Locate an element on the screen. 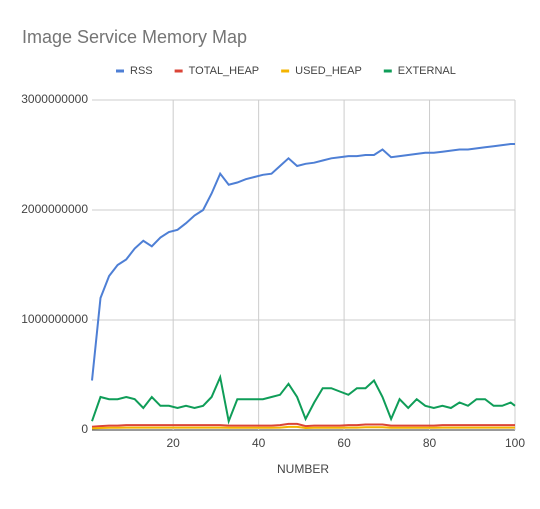 The width and height of the screenshot is (540, 509). y-tick-label: 2000000000 is located at coordinates (54, 209).